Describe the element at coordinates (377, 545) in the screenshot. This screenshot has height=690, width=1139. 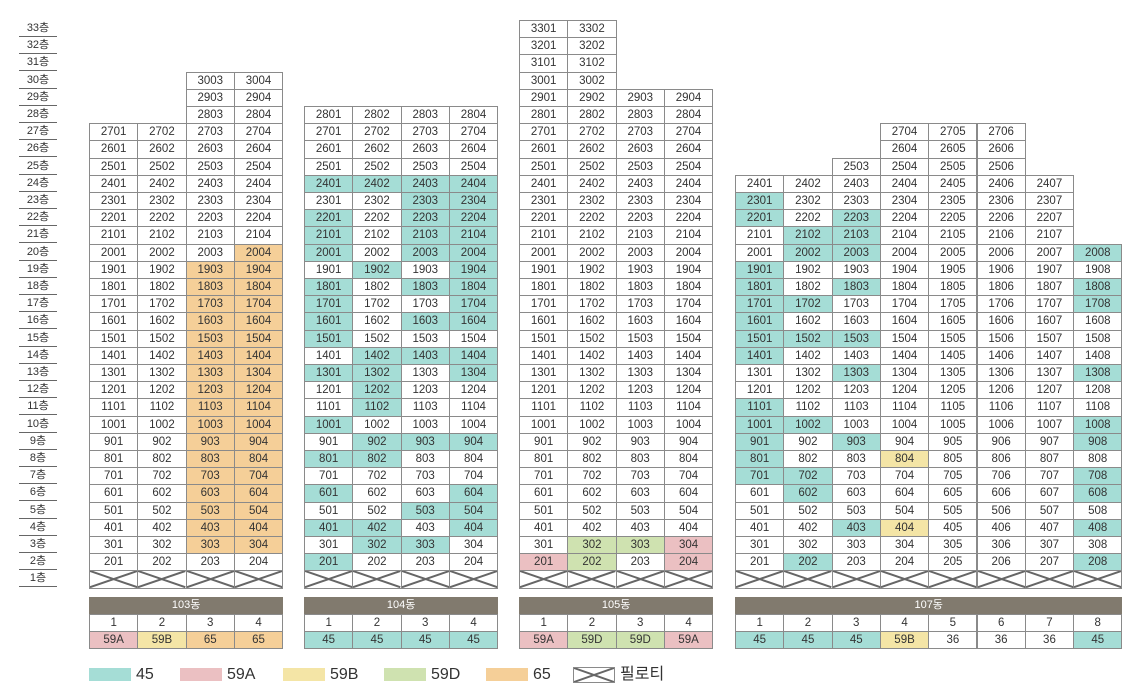
I see `unit-cell: 302` at that location.